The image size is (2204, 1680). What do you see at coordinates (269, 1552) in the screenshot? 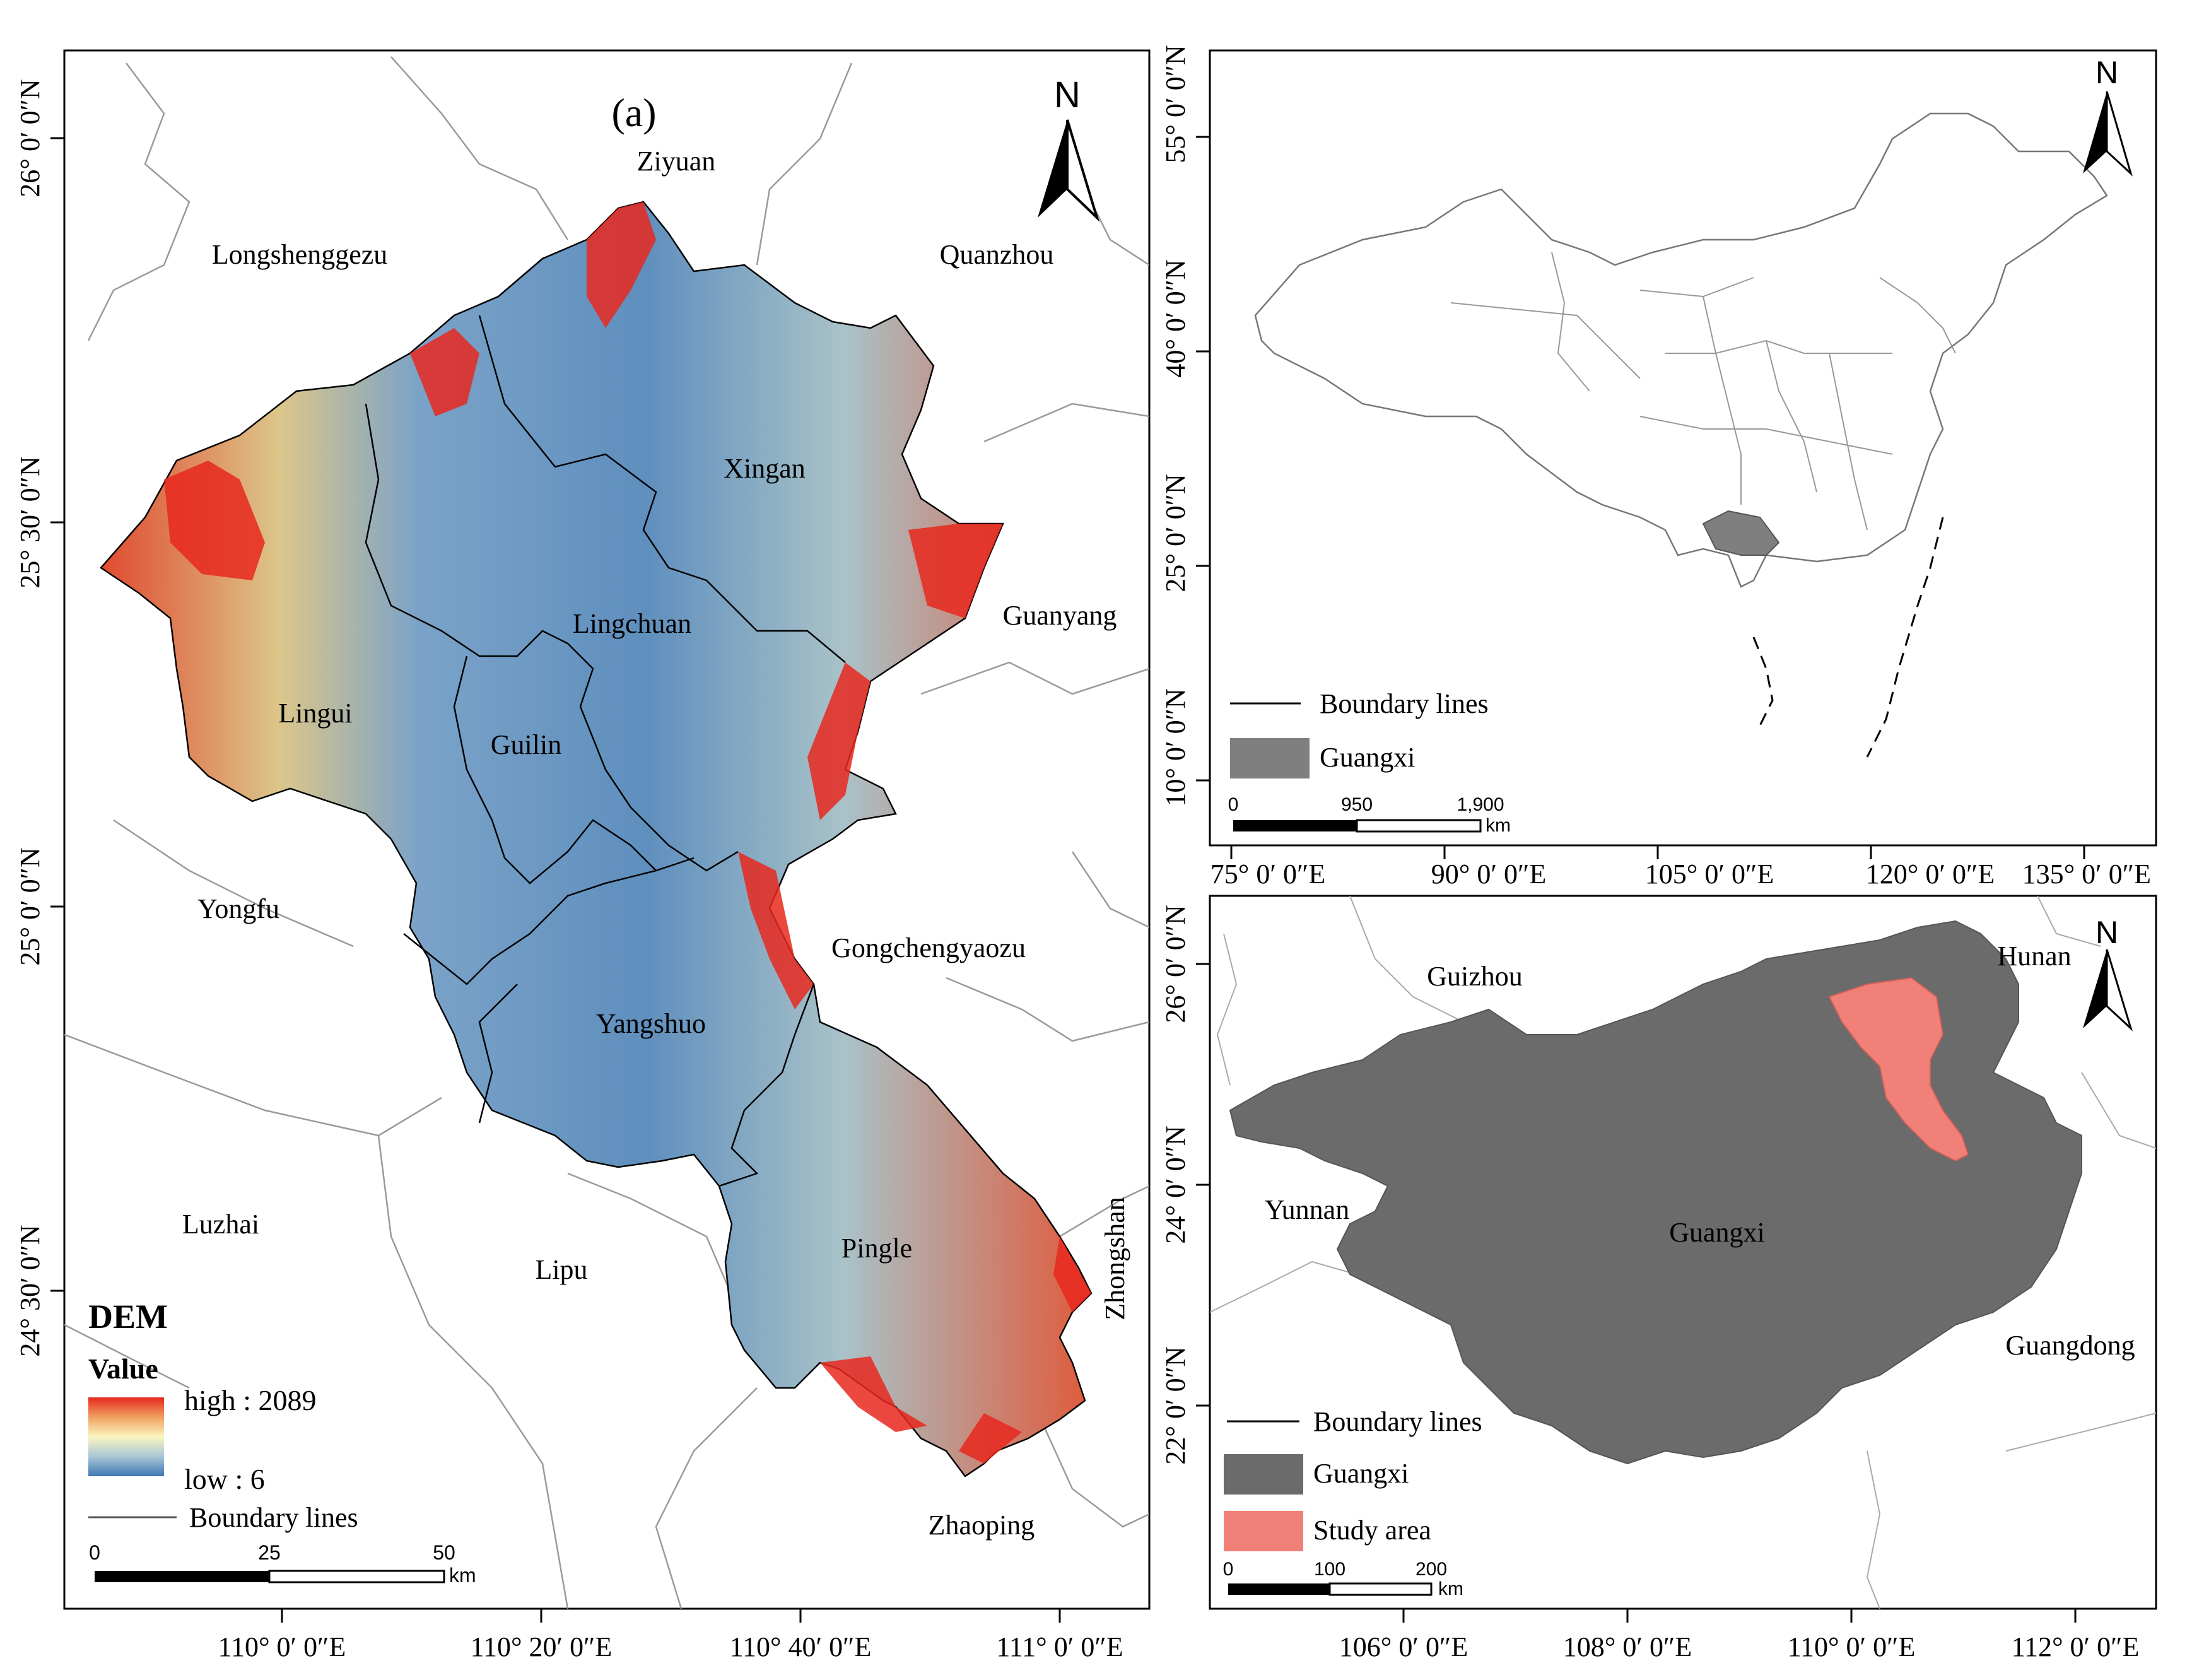
I see `svg-text: 25` at bounding box center [269, 1552].